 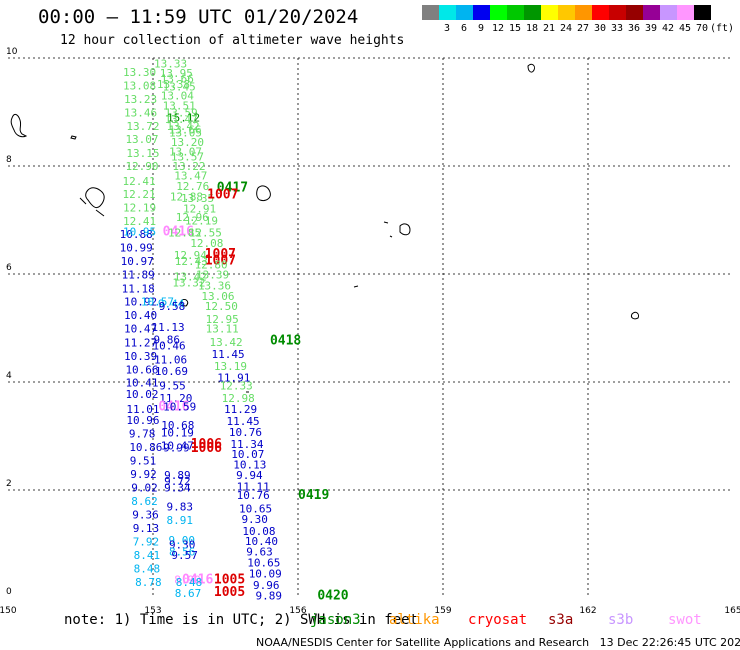 What do you see at coordinates (187, 579) in the screenshot?
I see `wave-height-label: 8.90` at bounding box center [187, 579].